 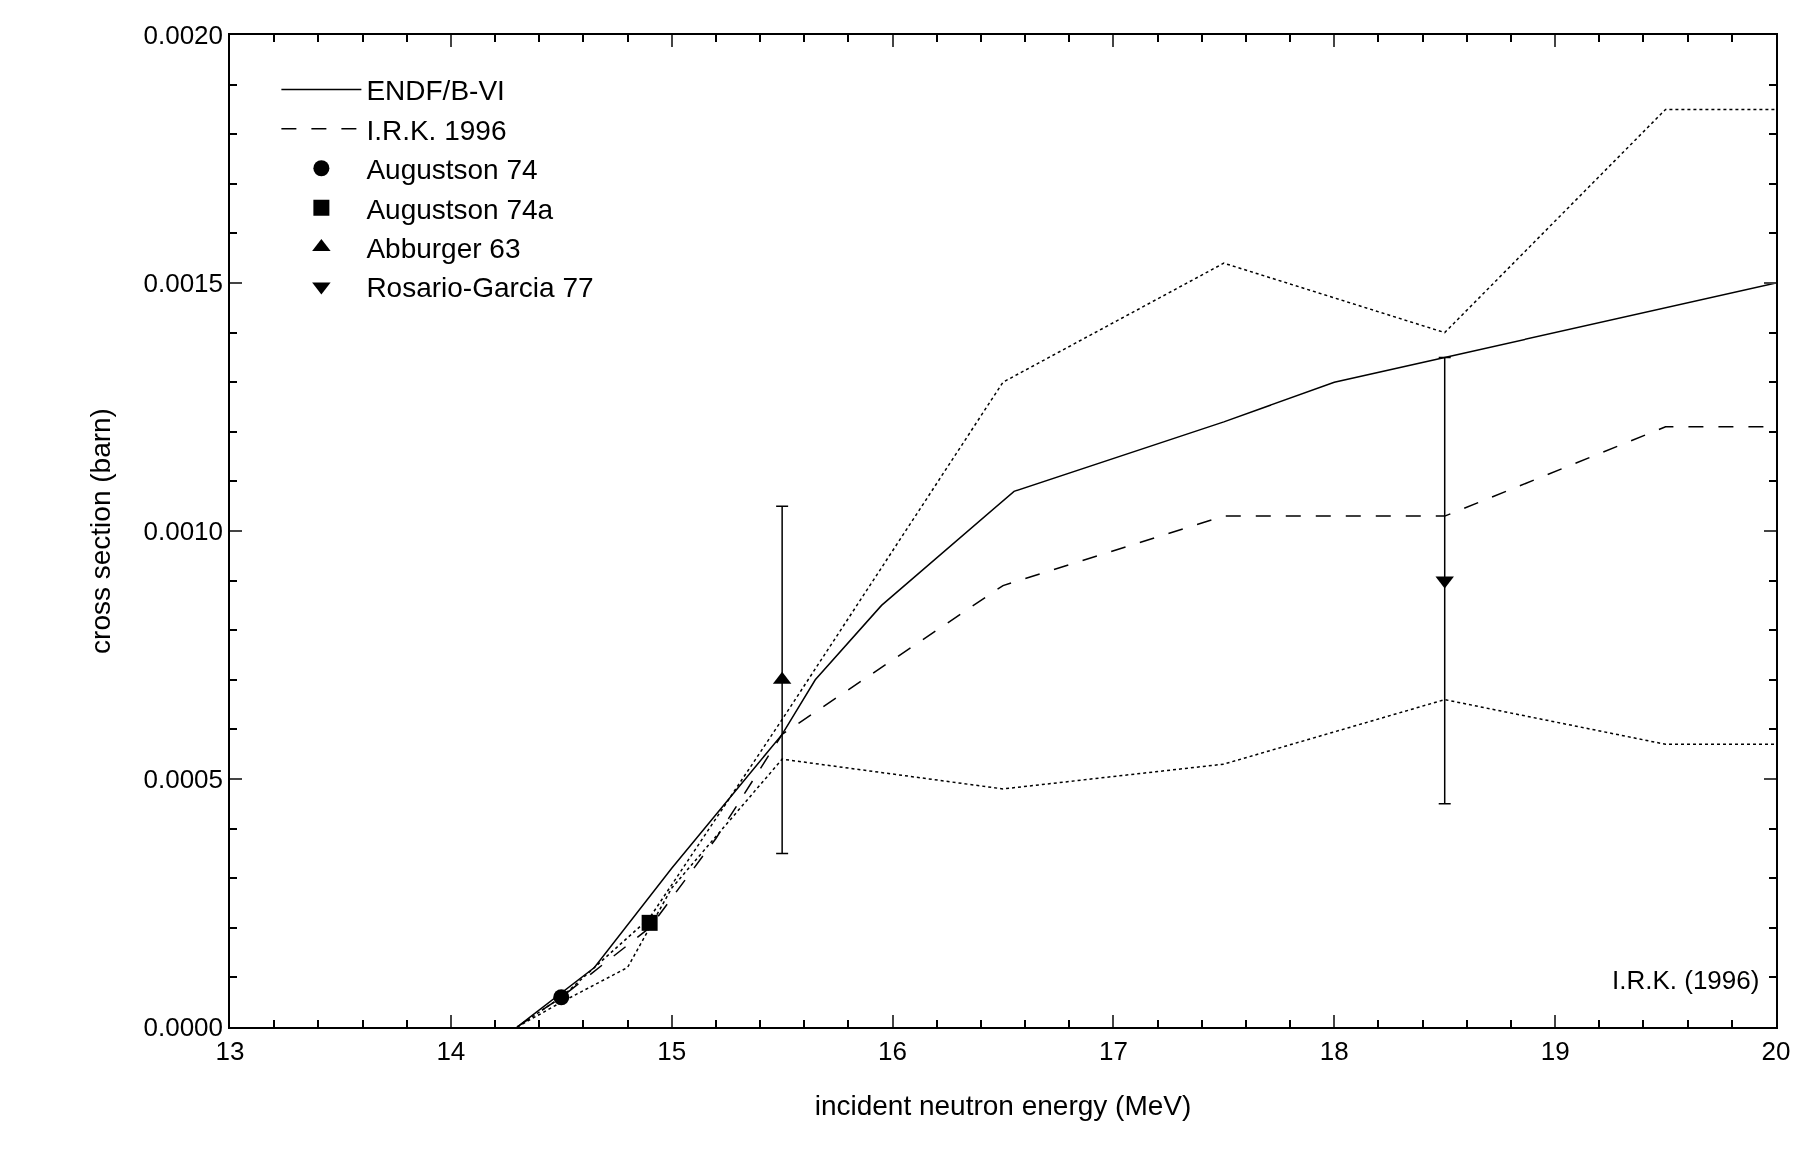 I want to click on y-tick-label: 0.0015, so click(x=183, y=283).